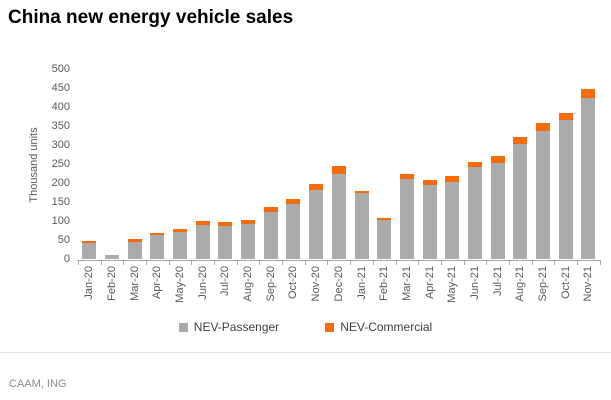 The image size is (611, 400). Describe the element at coordinates (588, 284) in the screenshot. I see `x-category-label: Nov-21` at that location.